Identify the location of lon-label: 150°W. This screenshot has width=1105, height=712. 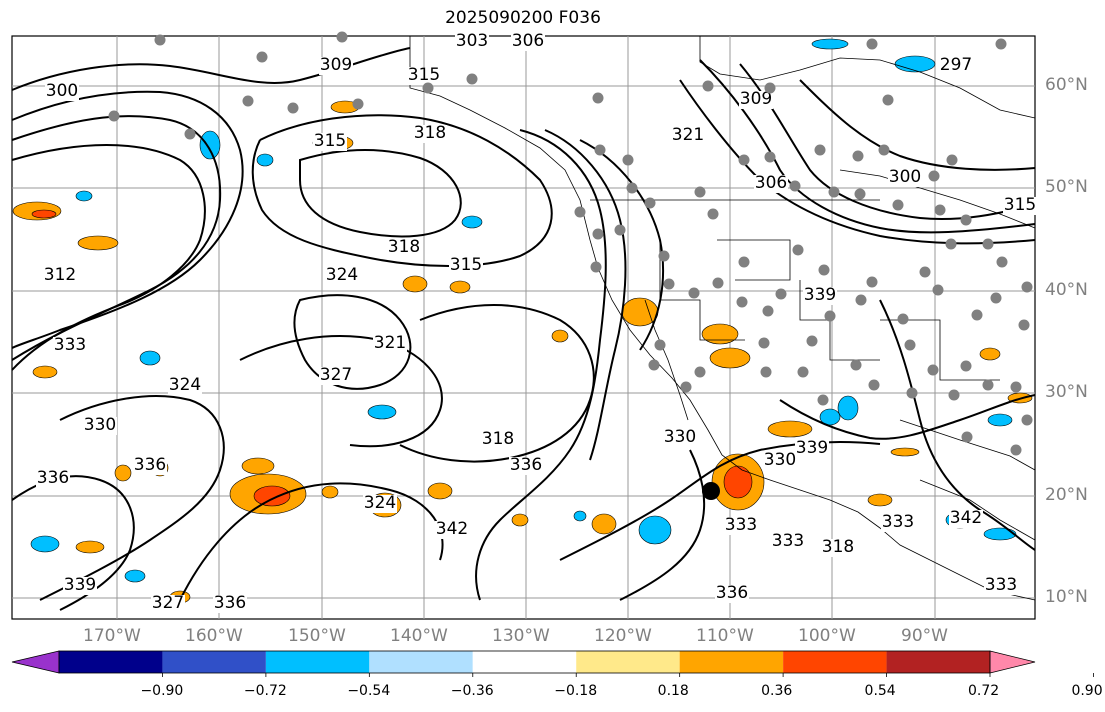
(317, 636).